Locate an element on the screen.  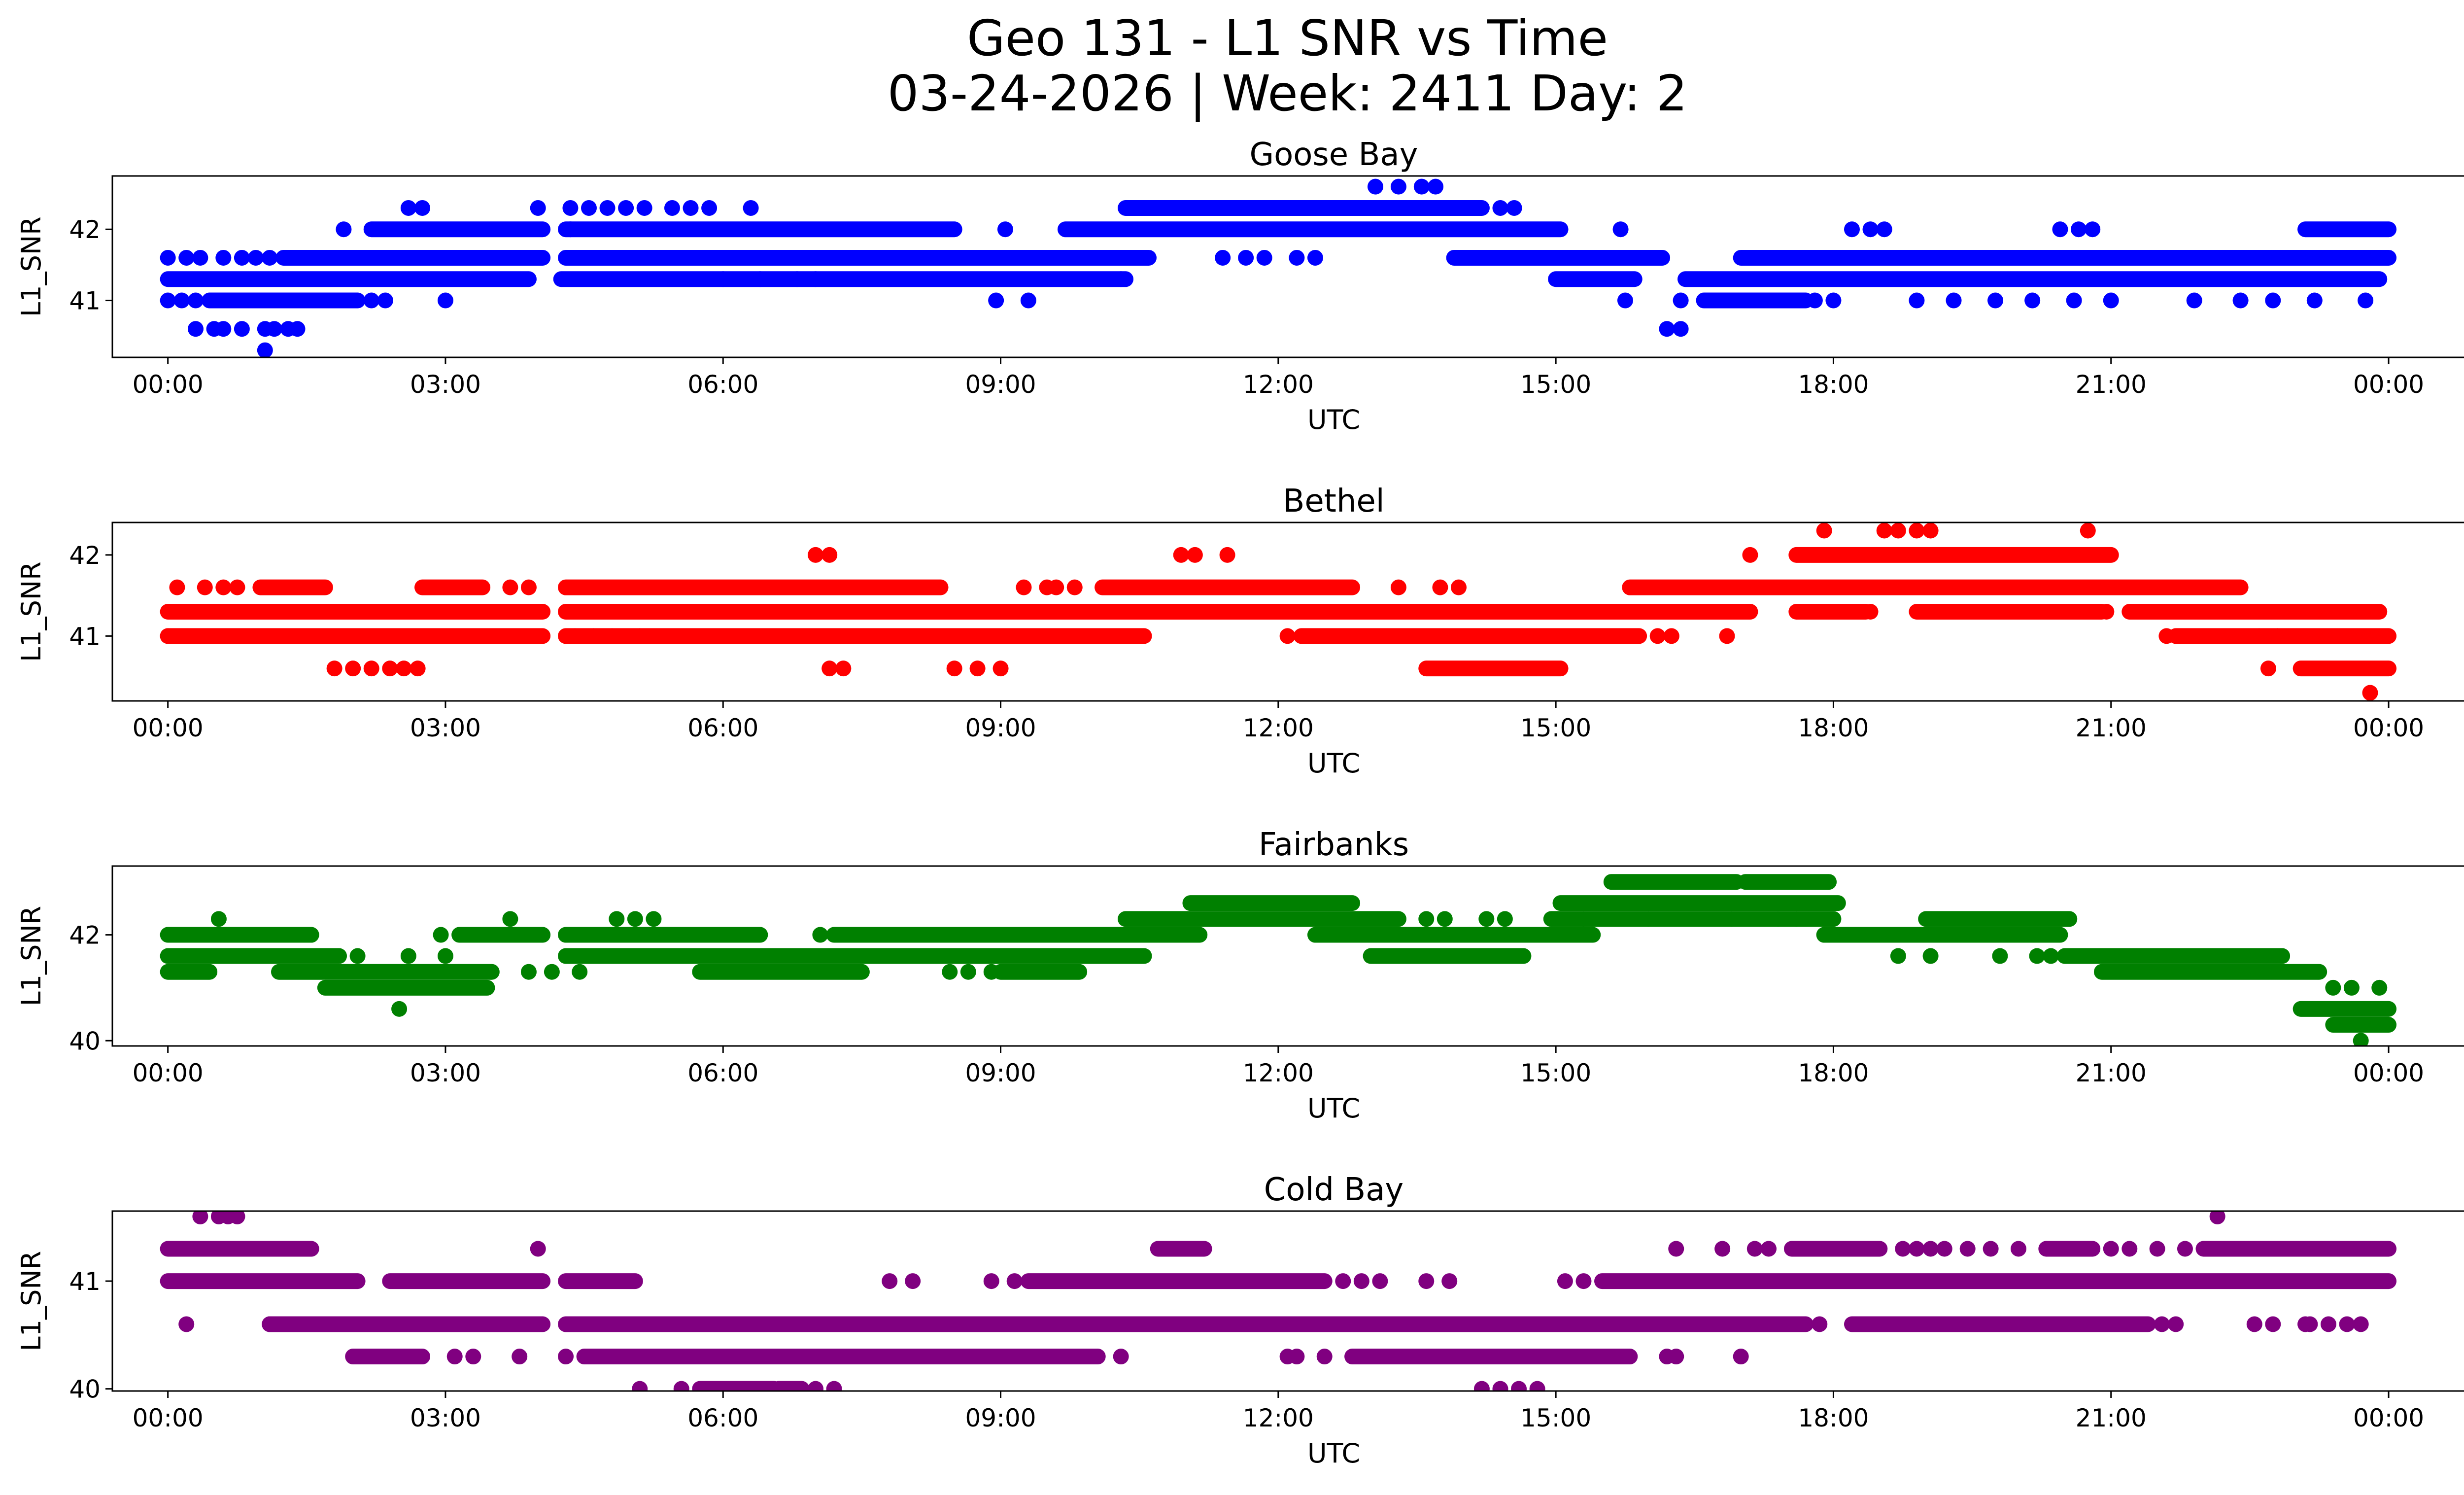
y-axis-label: L1_SNR is located at coordinates (31, 956).